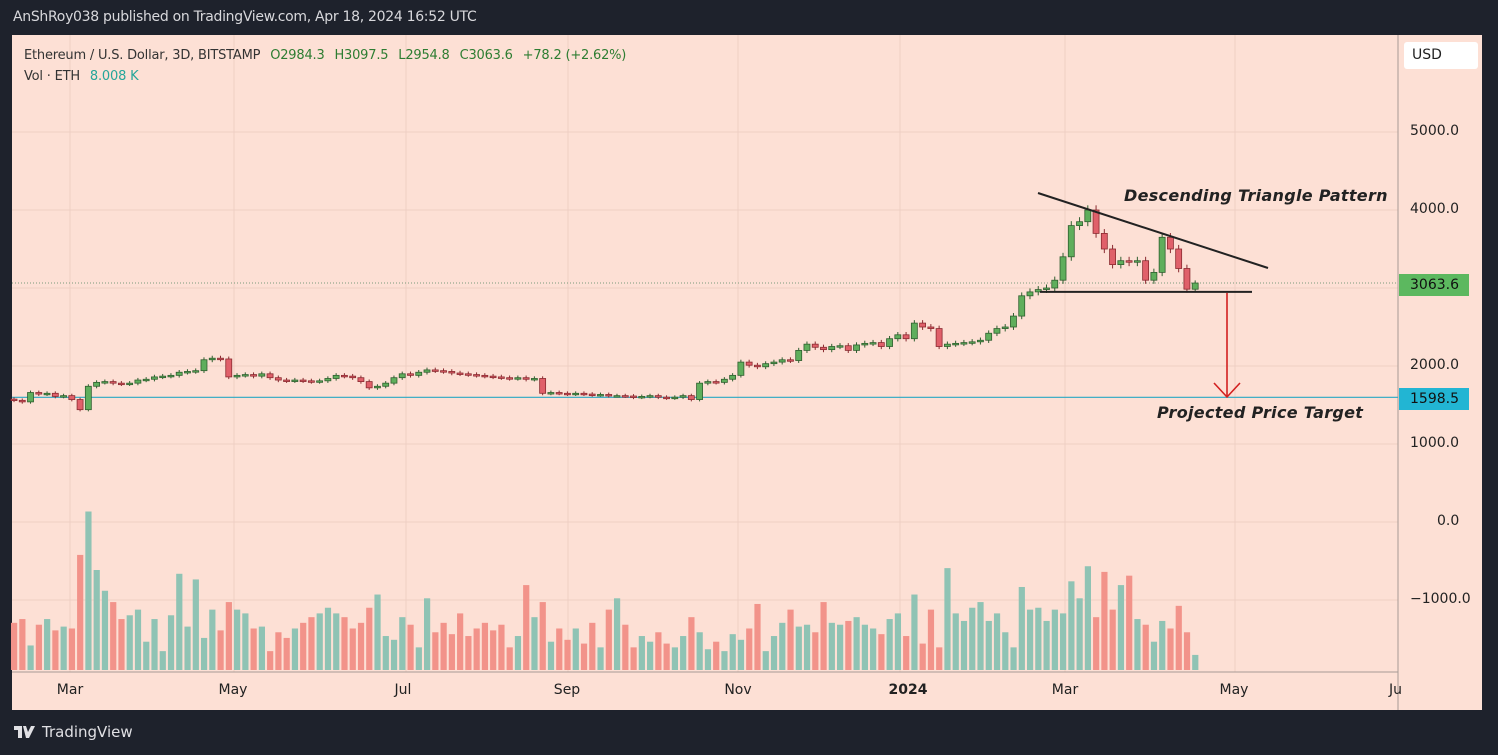 This screenshot has width=1498, height=755. Describe the element at coordinates (52, 76) in the screenshot. I see `volume-label: Vol · ETH` at that location.